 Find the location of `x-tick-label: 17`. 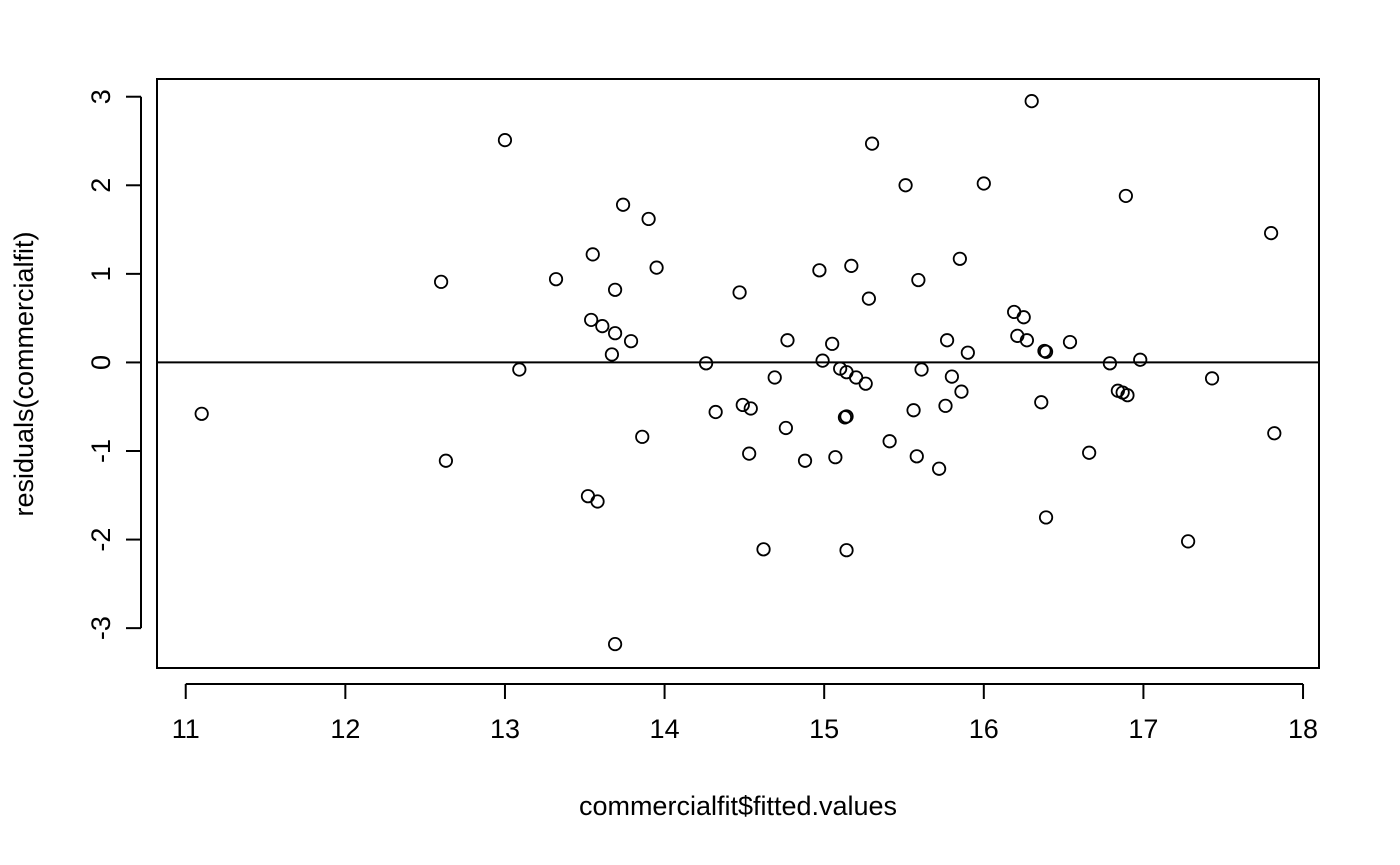

x-tick-label: 17 is located at coordinates (1143, 729).